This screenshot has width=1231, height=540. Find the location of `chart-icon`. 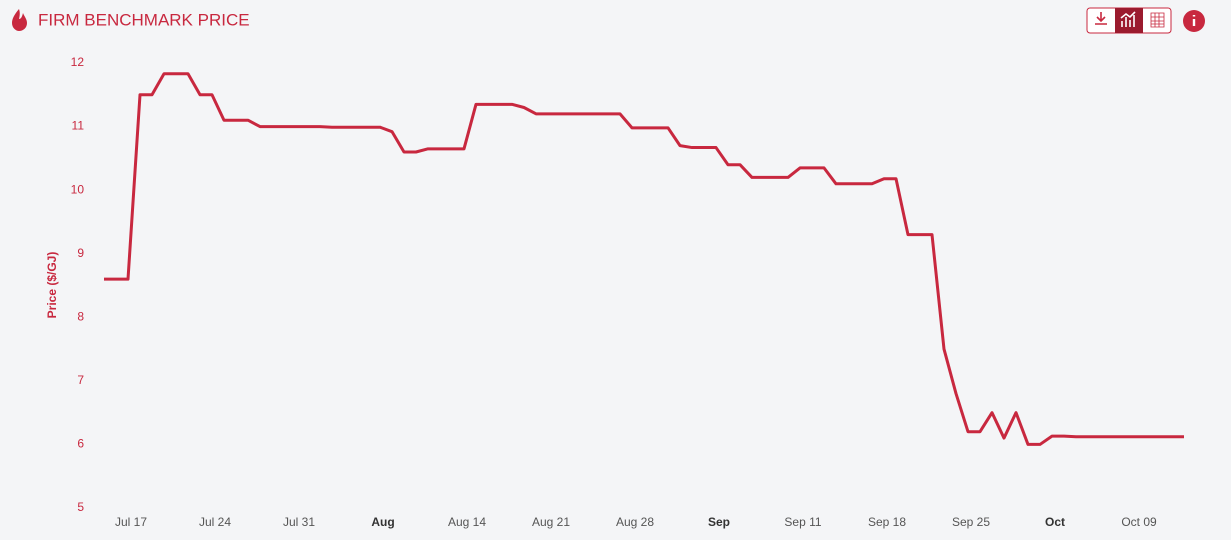

chart-icon is located at coordinates (1128, 19).